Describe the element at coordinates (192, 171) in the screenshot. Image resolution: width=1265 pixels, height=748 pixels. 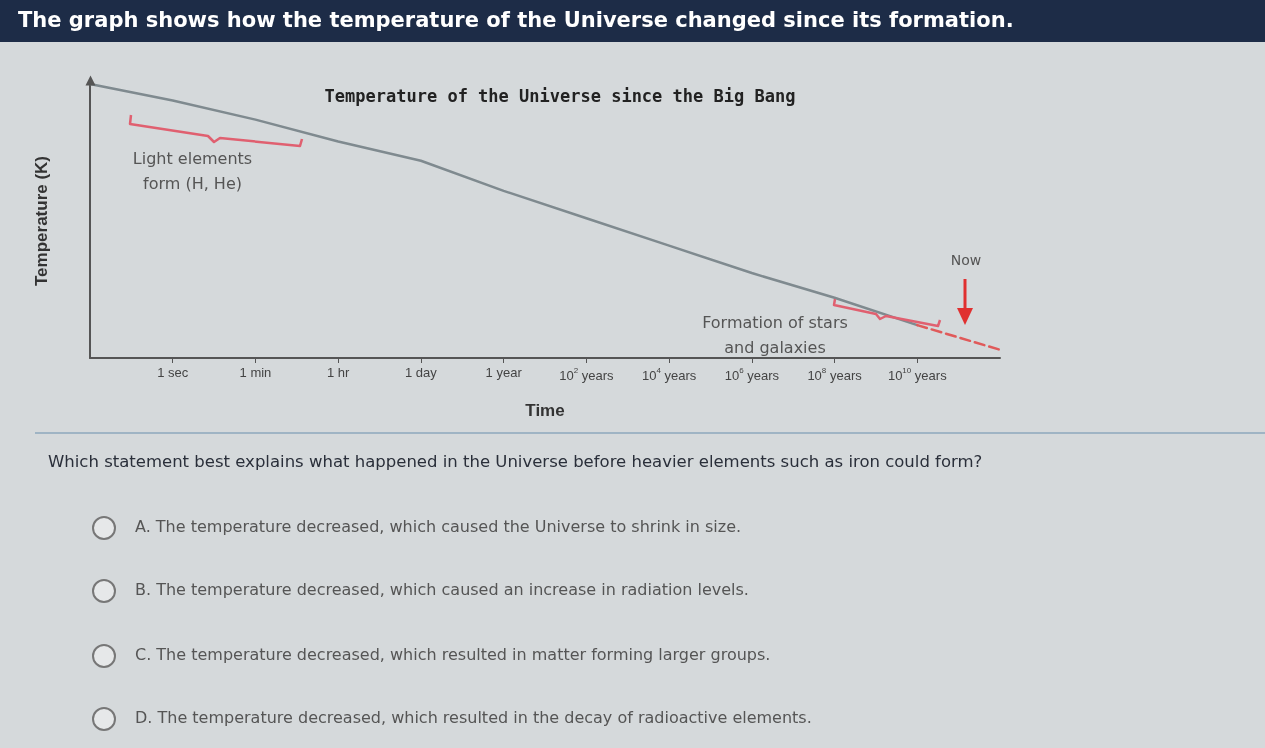
I see `annotation: Light elements form (H, He)` at that location.